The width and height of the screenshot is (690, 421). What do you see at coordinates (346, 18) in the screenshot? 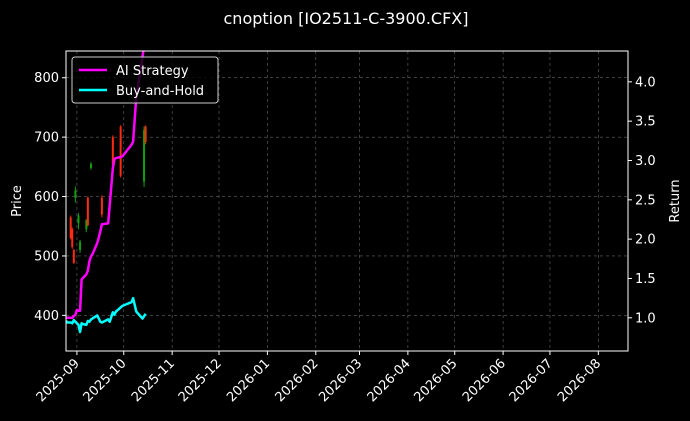
I see `chart-title: cnoption [IO2511-C-3900.CFX]` at bounding box center [346, 18].